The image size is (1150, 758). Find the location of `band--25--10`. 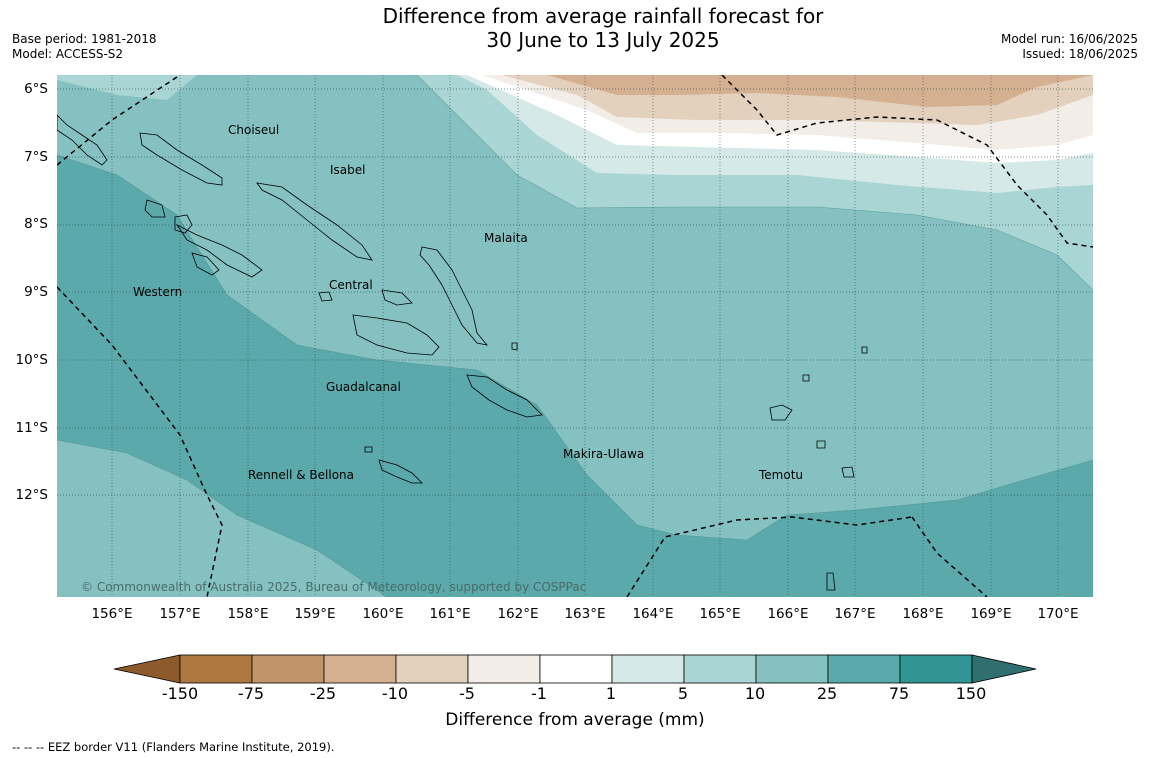

band--25--10 is located at coordinates (820, 91).